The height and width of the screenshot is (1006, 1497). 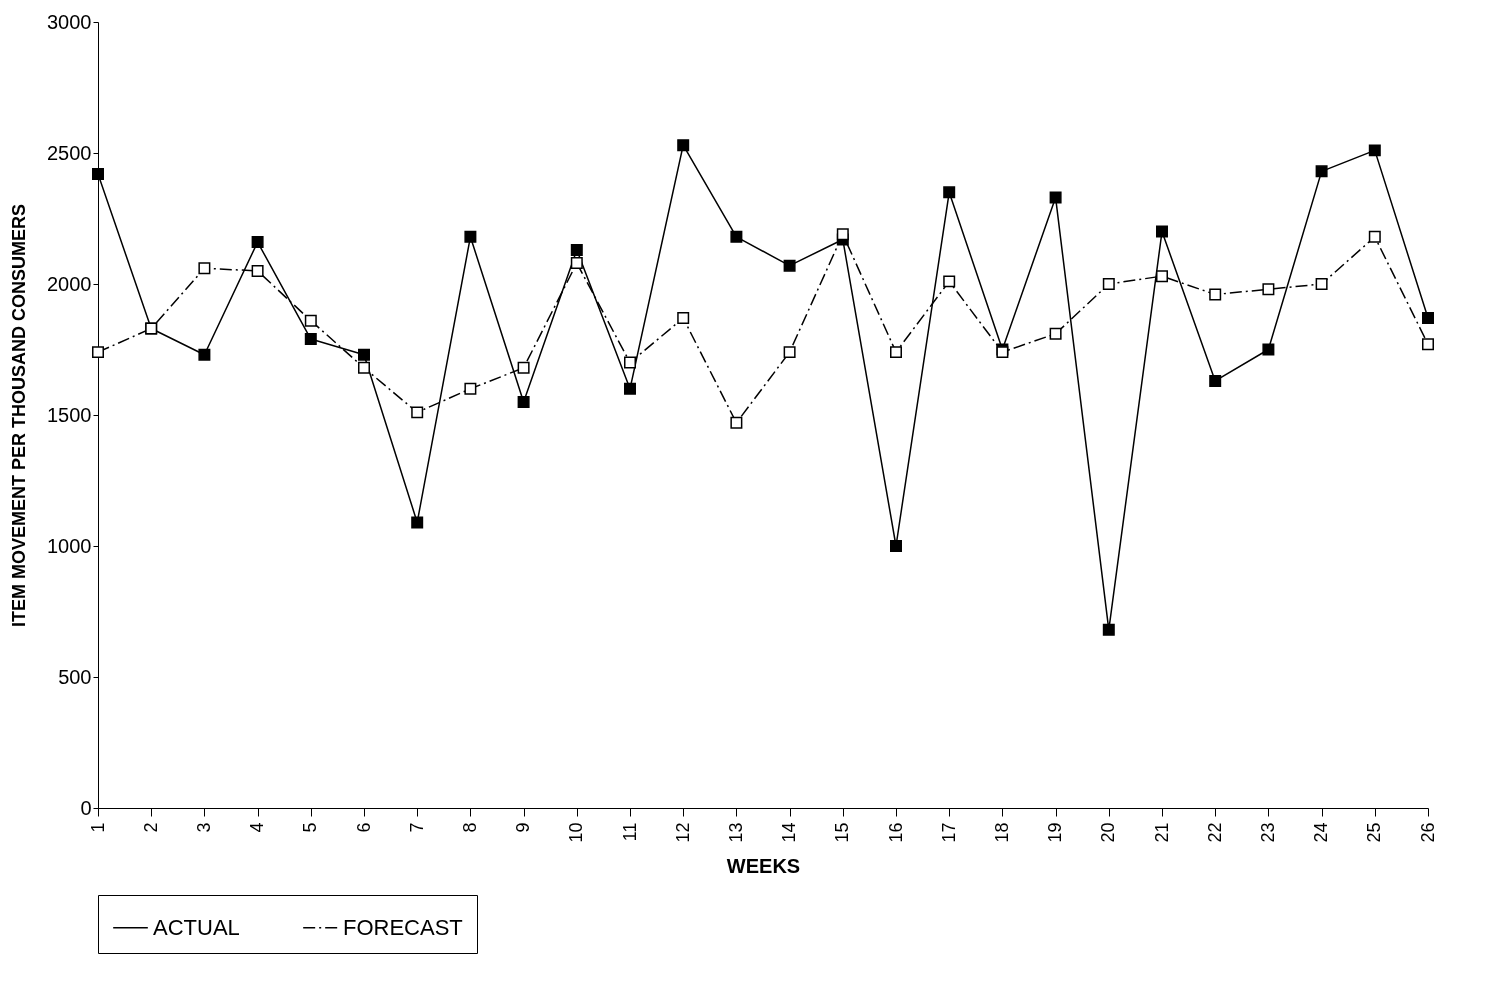 I want to click on x-tick-label: 13, so click(x=735, y=832).